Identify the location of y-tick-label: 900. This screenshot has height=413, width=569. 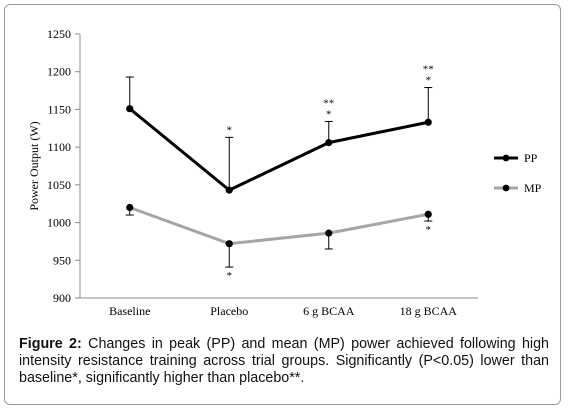
(62, 298).